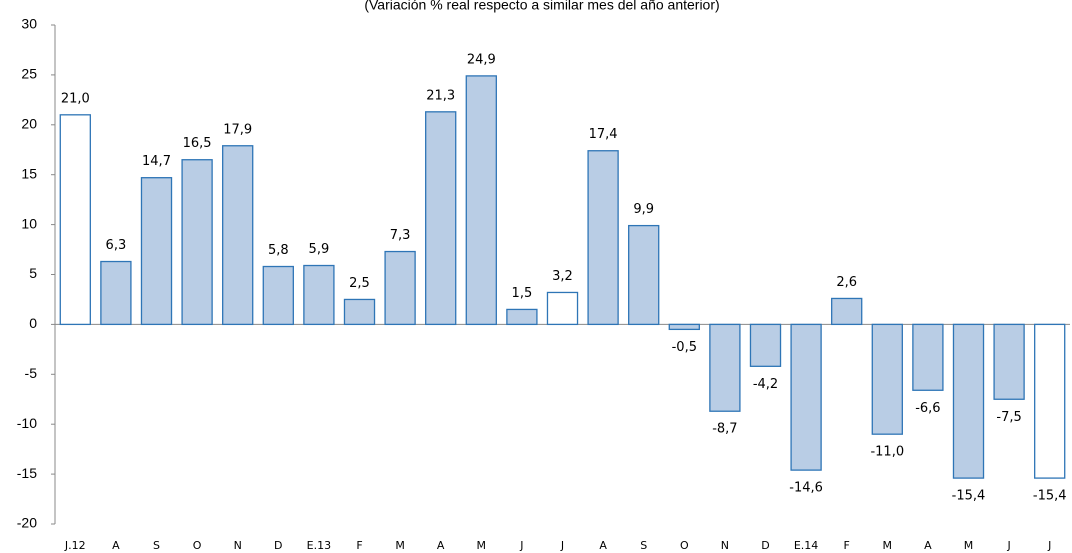 Image resolution: width=1072 pixels, height=553 pixels. What do you see at coordinates (400, 235) in the screenshot?
I see `value-label: 7,3` at bounding box center [400, 235].